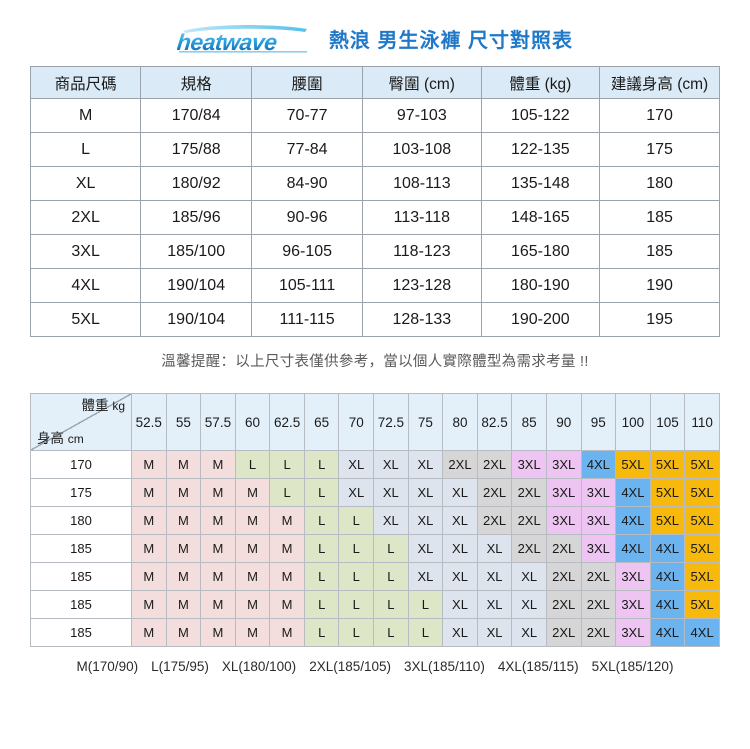 The height and width of the screenshot is (749, 750). I want to click on spec-table-header-row: 商品尺碼 規格 腰圍 臀圍 (cm) 體重 (kg) 建議身高 (cm), so click(374, 82).